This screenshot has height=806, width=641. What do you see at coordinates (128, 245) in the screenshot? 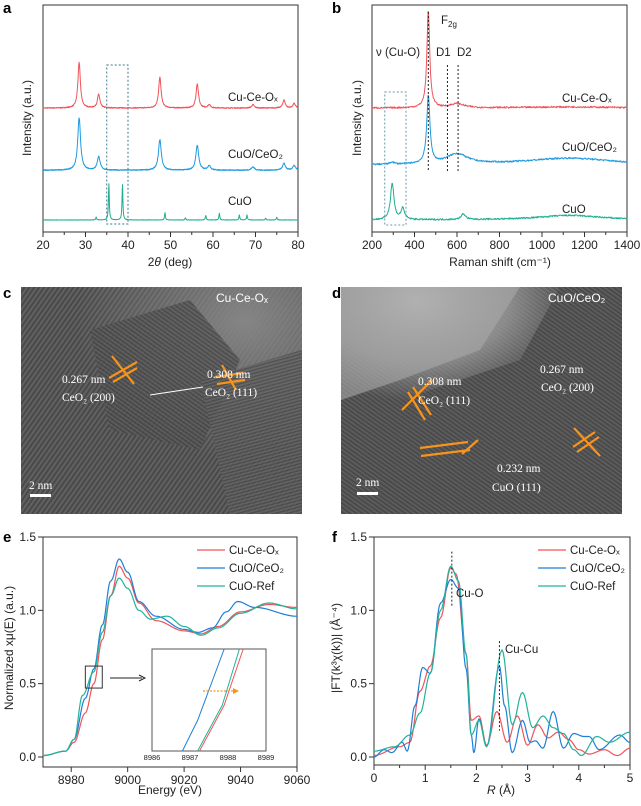
I see `panel-a-x-tick-label: 40` at bounding box center [128, 245].